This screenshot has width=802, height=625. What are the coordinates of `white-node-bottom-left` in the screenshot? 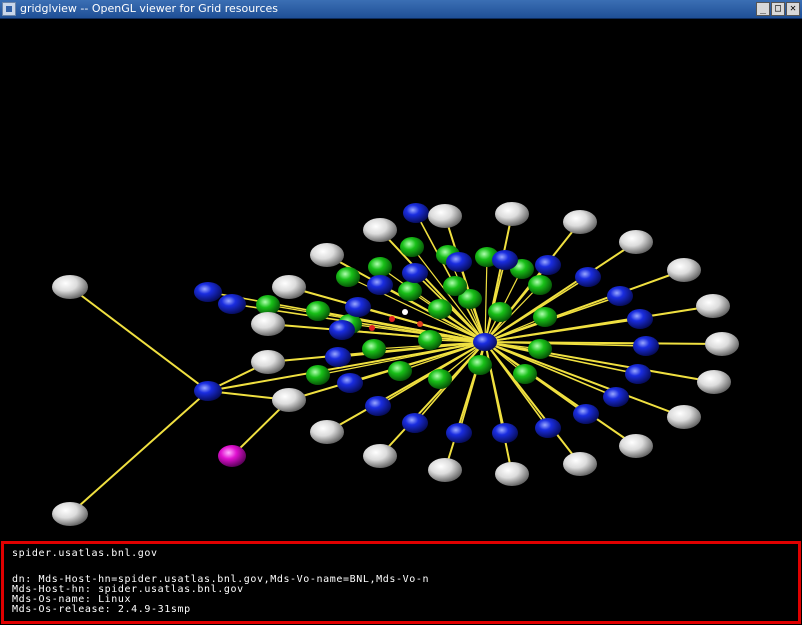 It's located at (70, 514).